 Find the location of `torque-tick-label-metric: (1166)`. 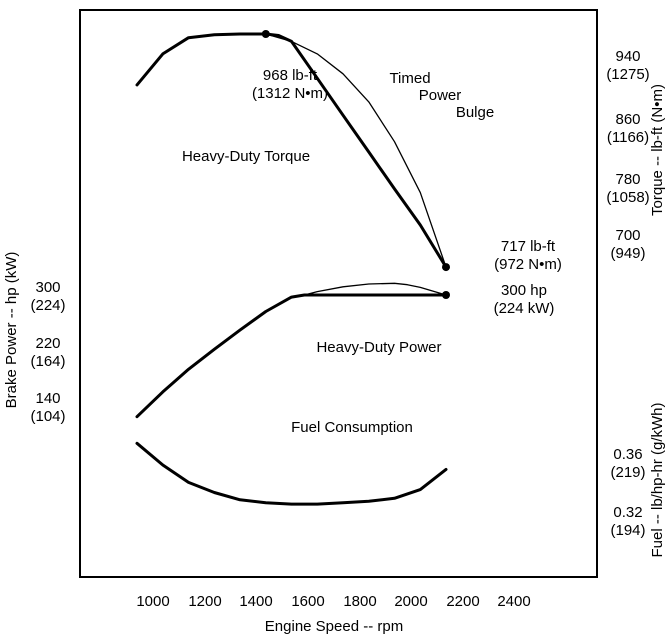

torque-tick-label-metric: (1166) is located at coordinates (628, 137).